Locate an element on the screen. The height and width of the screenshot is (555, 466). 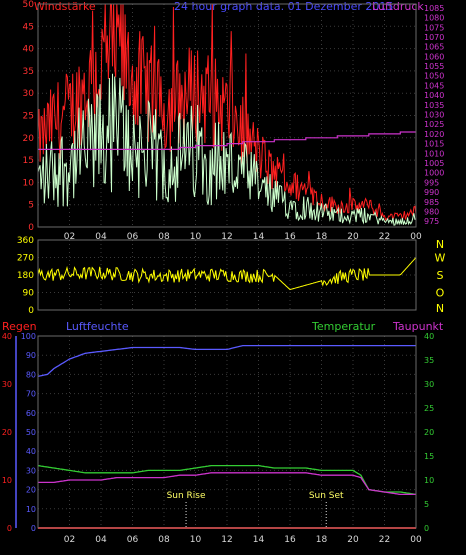
temperature-tick-label: 30 is located at coordinates (429, 384).